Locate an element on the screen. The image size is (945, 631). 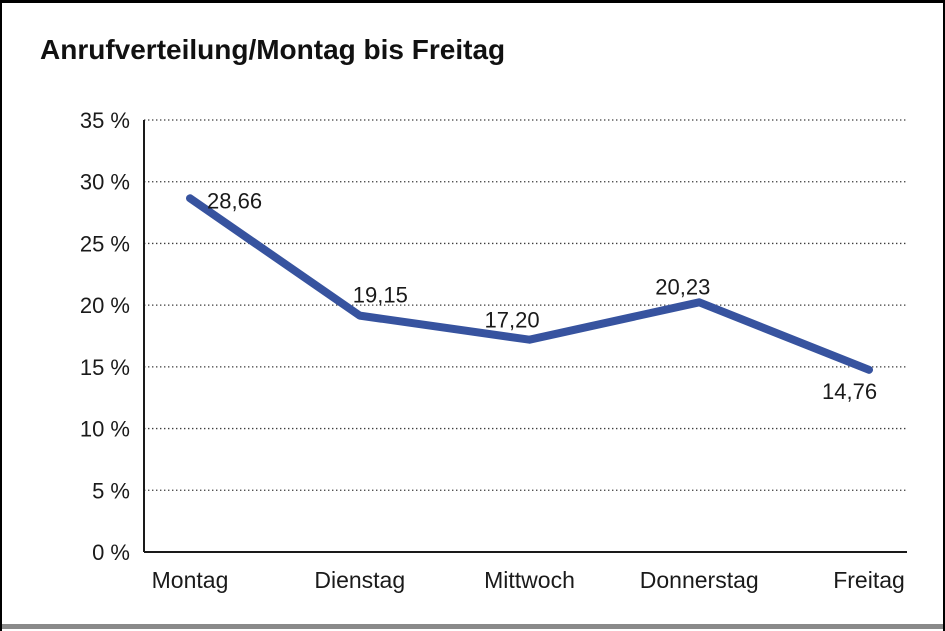
x-category-label: Montag is located at coordinates (190, 580).